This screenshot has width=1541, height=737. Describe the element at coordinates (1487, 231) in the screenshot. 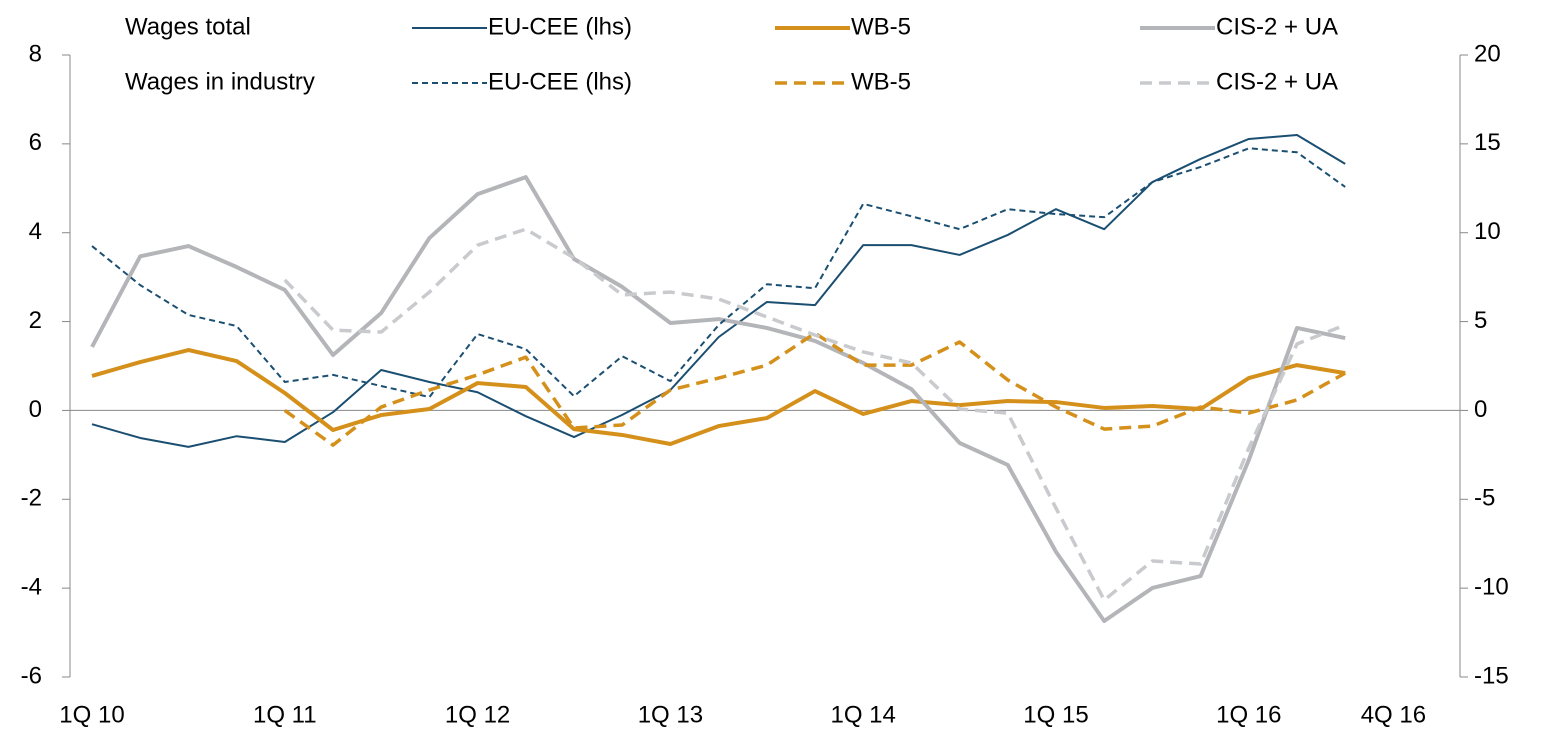

I see `y2-tick-label: 10` at that location.